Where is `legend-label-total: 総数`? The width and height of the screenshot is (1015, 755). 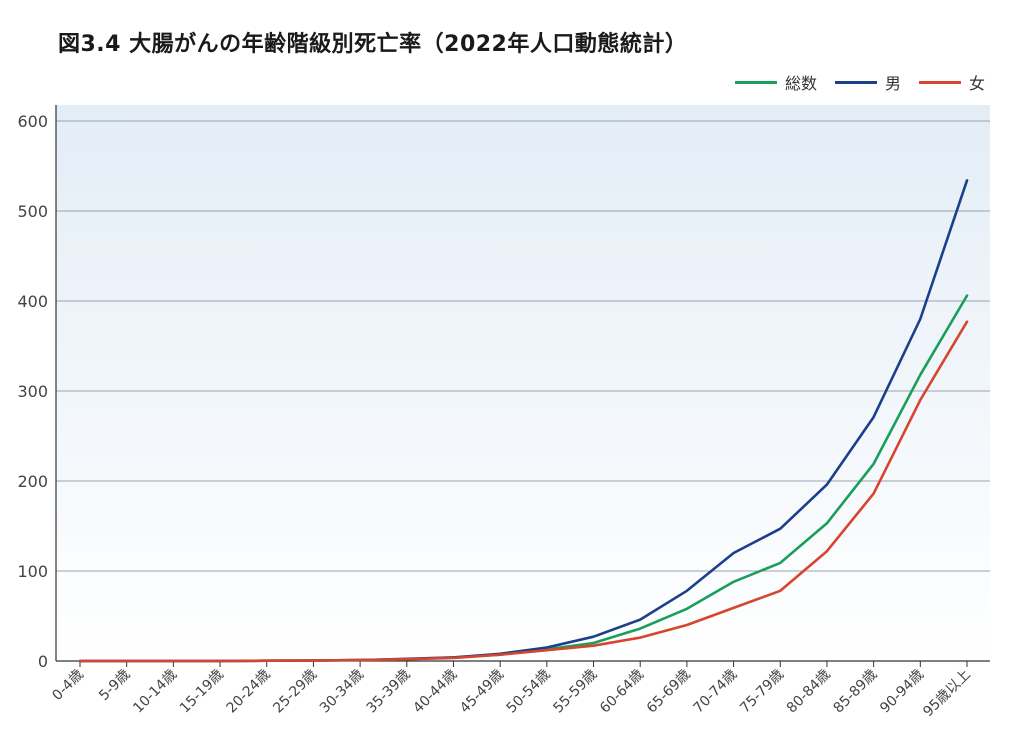 legend-label-total: 総数 is located at coordinates (800, 83).